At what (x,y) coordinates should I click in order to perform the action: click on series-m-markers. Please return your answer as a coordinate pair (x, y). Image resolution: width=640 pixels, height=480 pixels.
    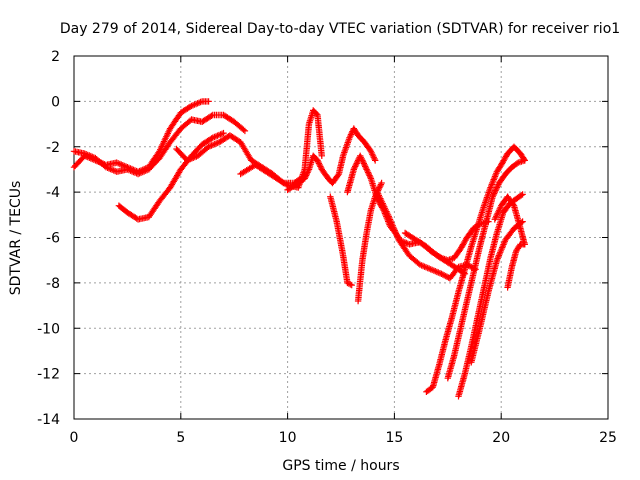
    Looking at the image, I should click on (475, 269).